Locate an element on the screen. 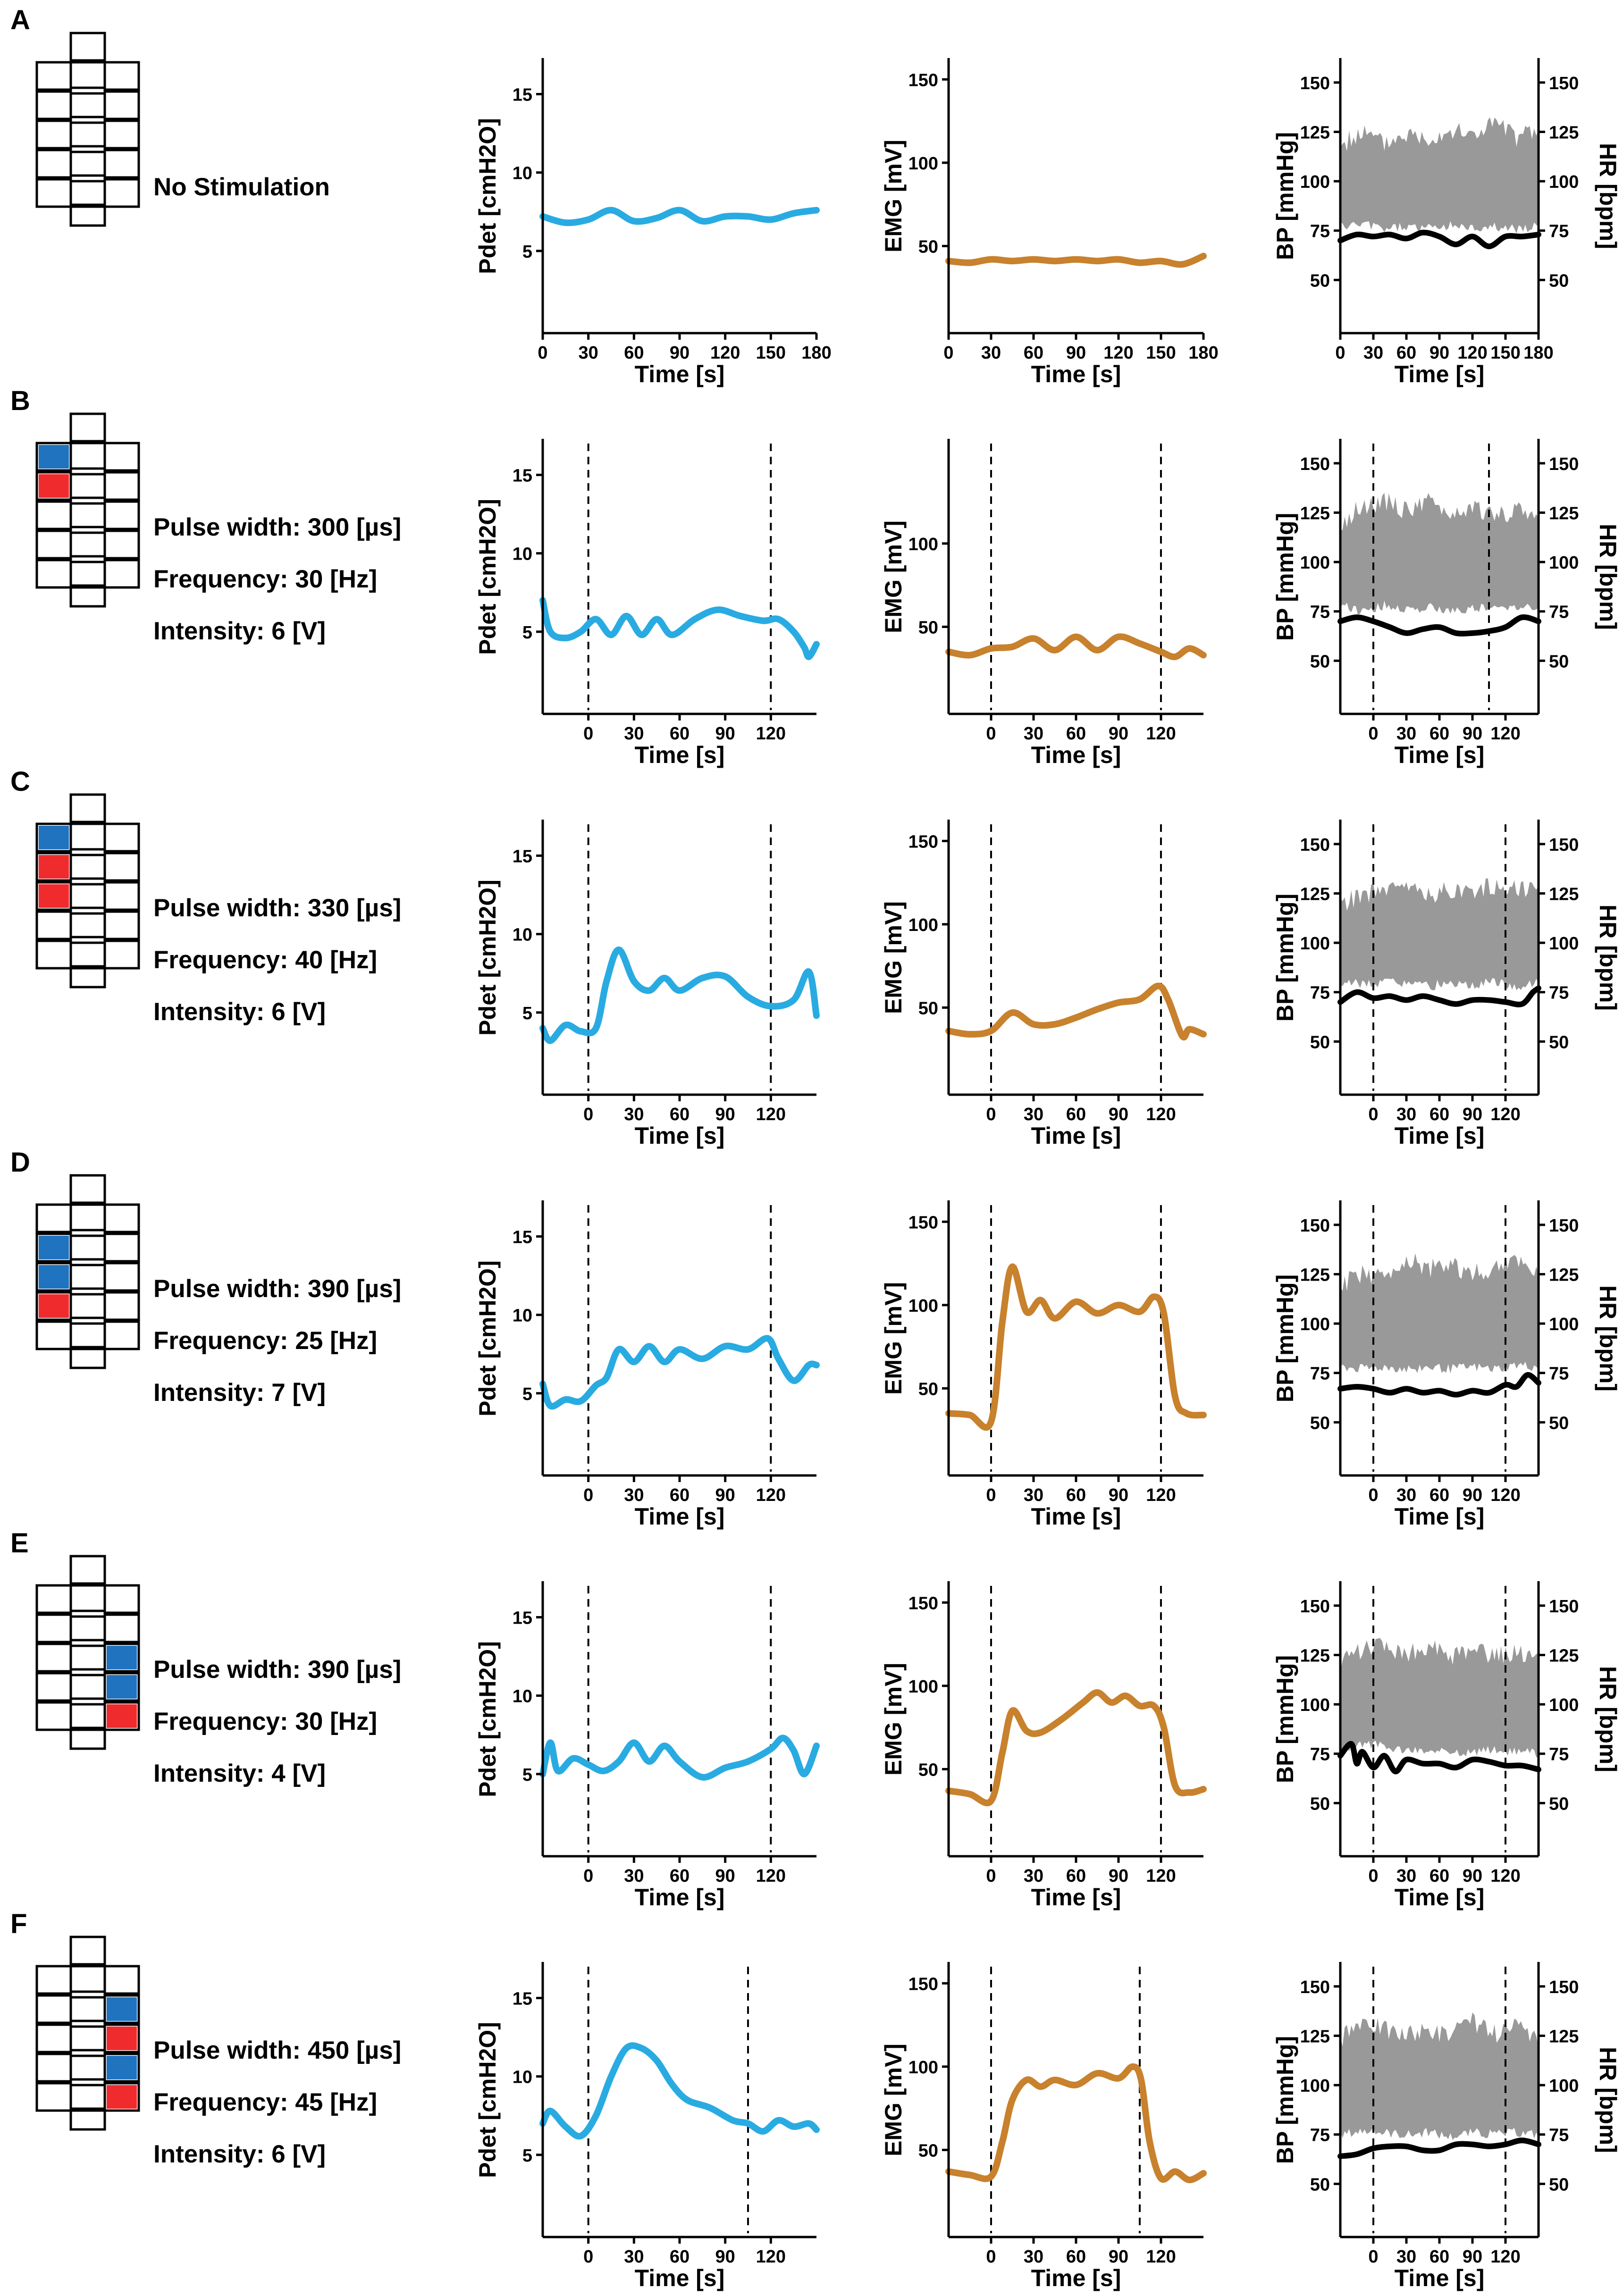 This screenshot has width=1623, height=2296. emg-chart: 50 100 150 0 30 60 90 120 Time [s] EMG [mV] is located at coordinates (1043, 1746).